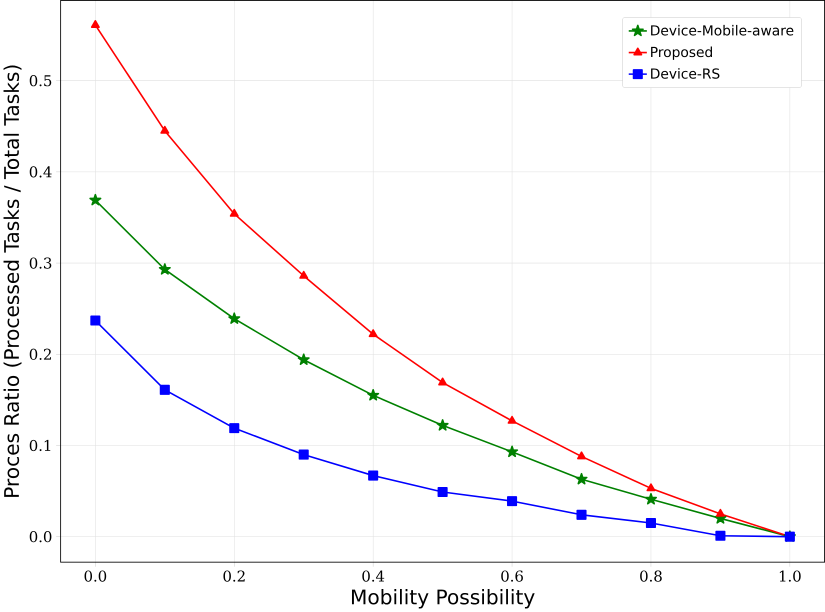  I want to click on x-tick-label: 1.0, so click(790, 576).